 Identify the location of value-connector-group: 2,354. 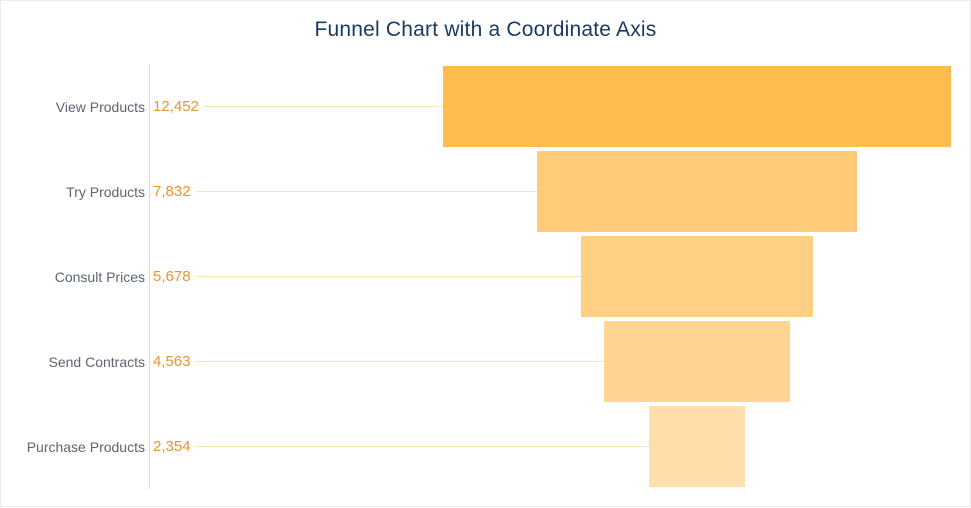
(401, 446).